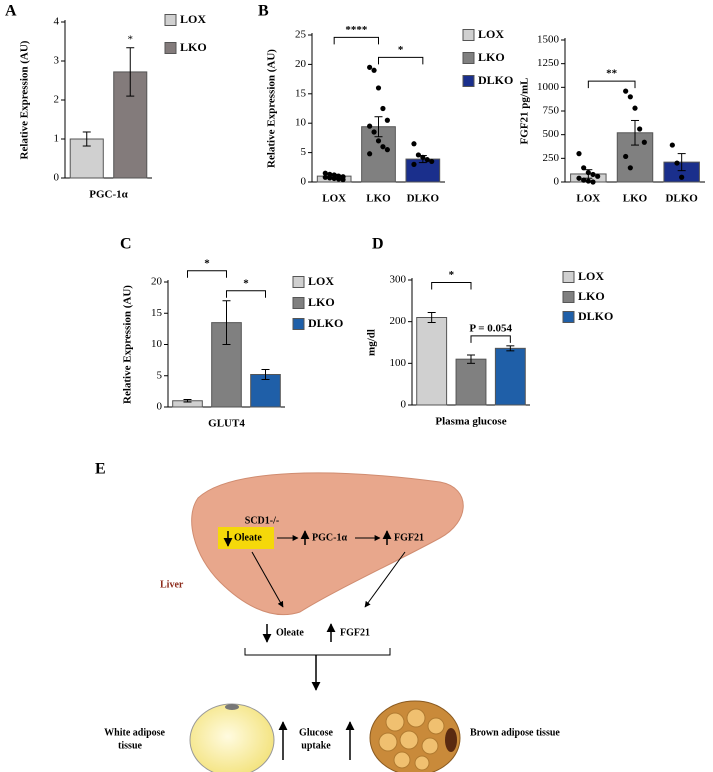 The height and width of the screenshot is (772, 713). What do you see at coordinates (100, 469) in the screenshot?
I see `panel-letter: E` at bounding box center [100, 469].